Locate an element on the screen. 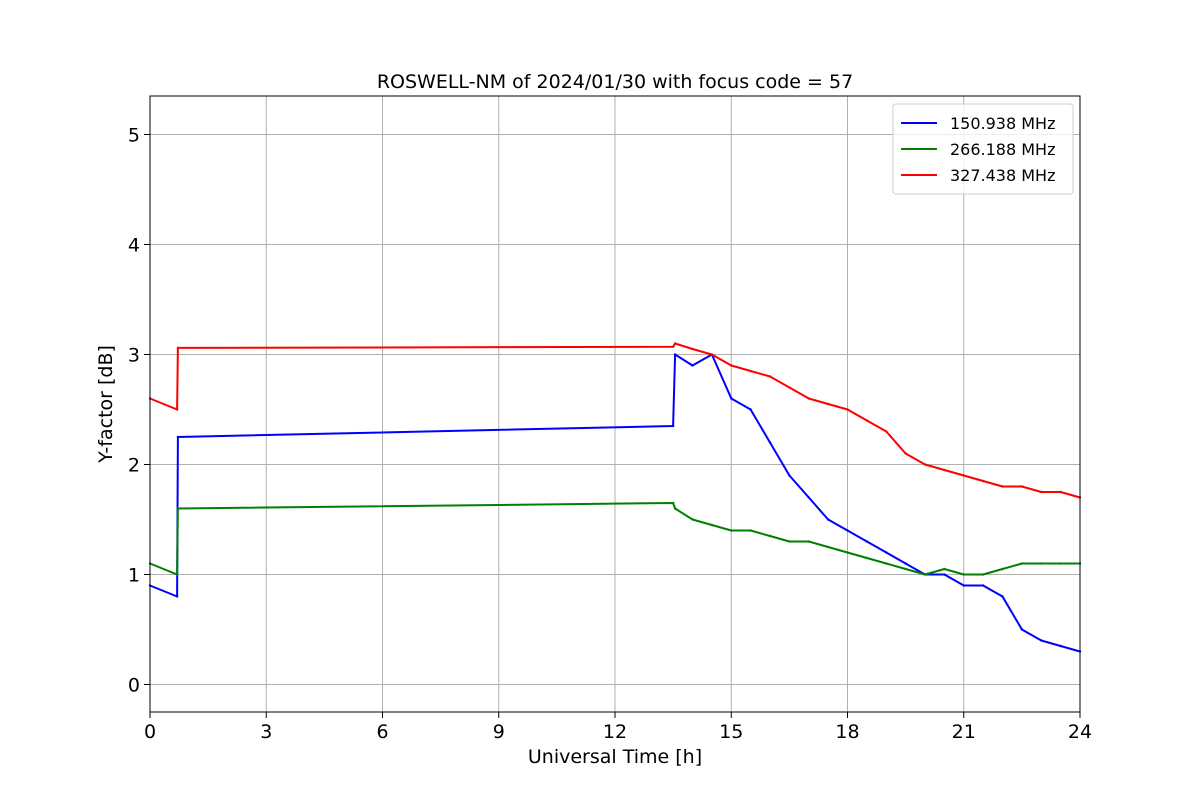 This screenshot has width=1200, height=800. x-tick-label: 3 is located at coordinates (266, 732).